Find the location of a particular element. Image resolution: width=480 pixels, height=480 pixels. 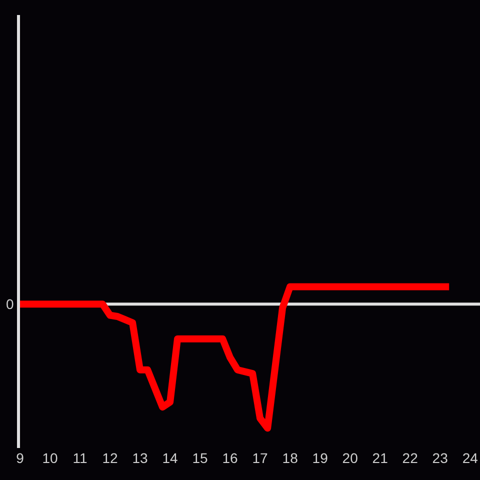

x-tick-label: 10 is located at coordinates (50, 458).